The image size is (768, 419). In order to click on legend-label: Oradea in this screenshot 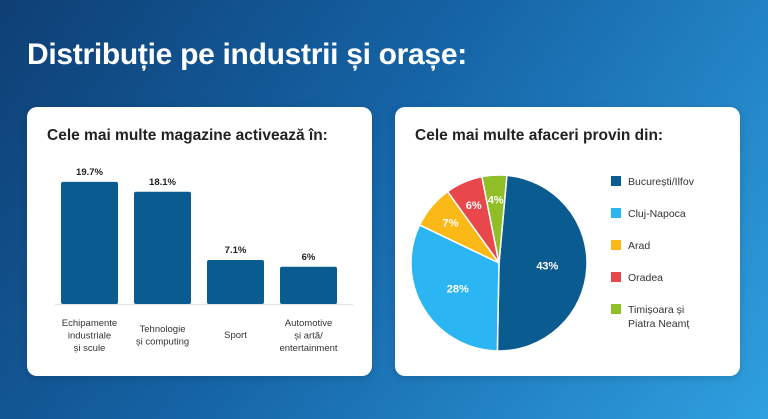, I will do `click(645, 278)`.